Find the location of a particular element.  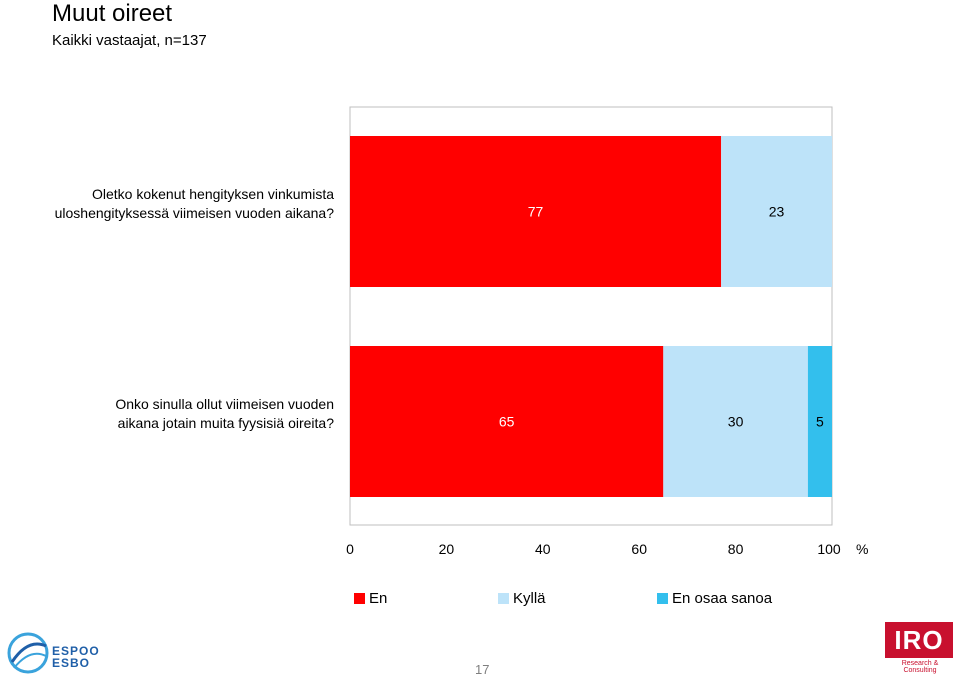

iro-logo: IRO Research & Consulting is located at coordinates (920, 648).